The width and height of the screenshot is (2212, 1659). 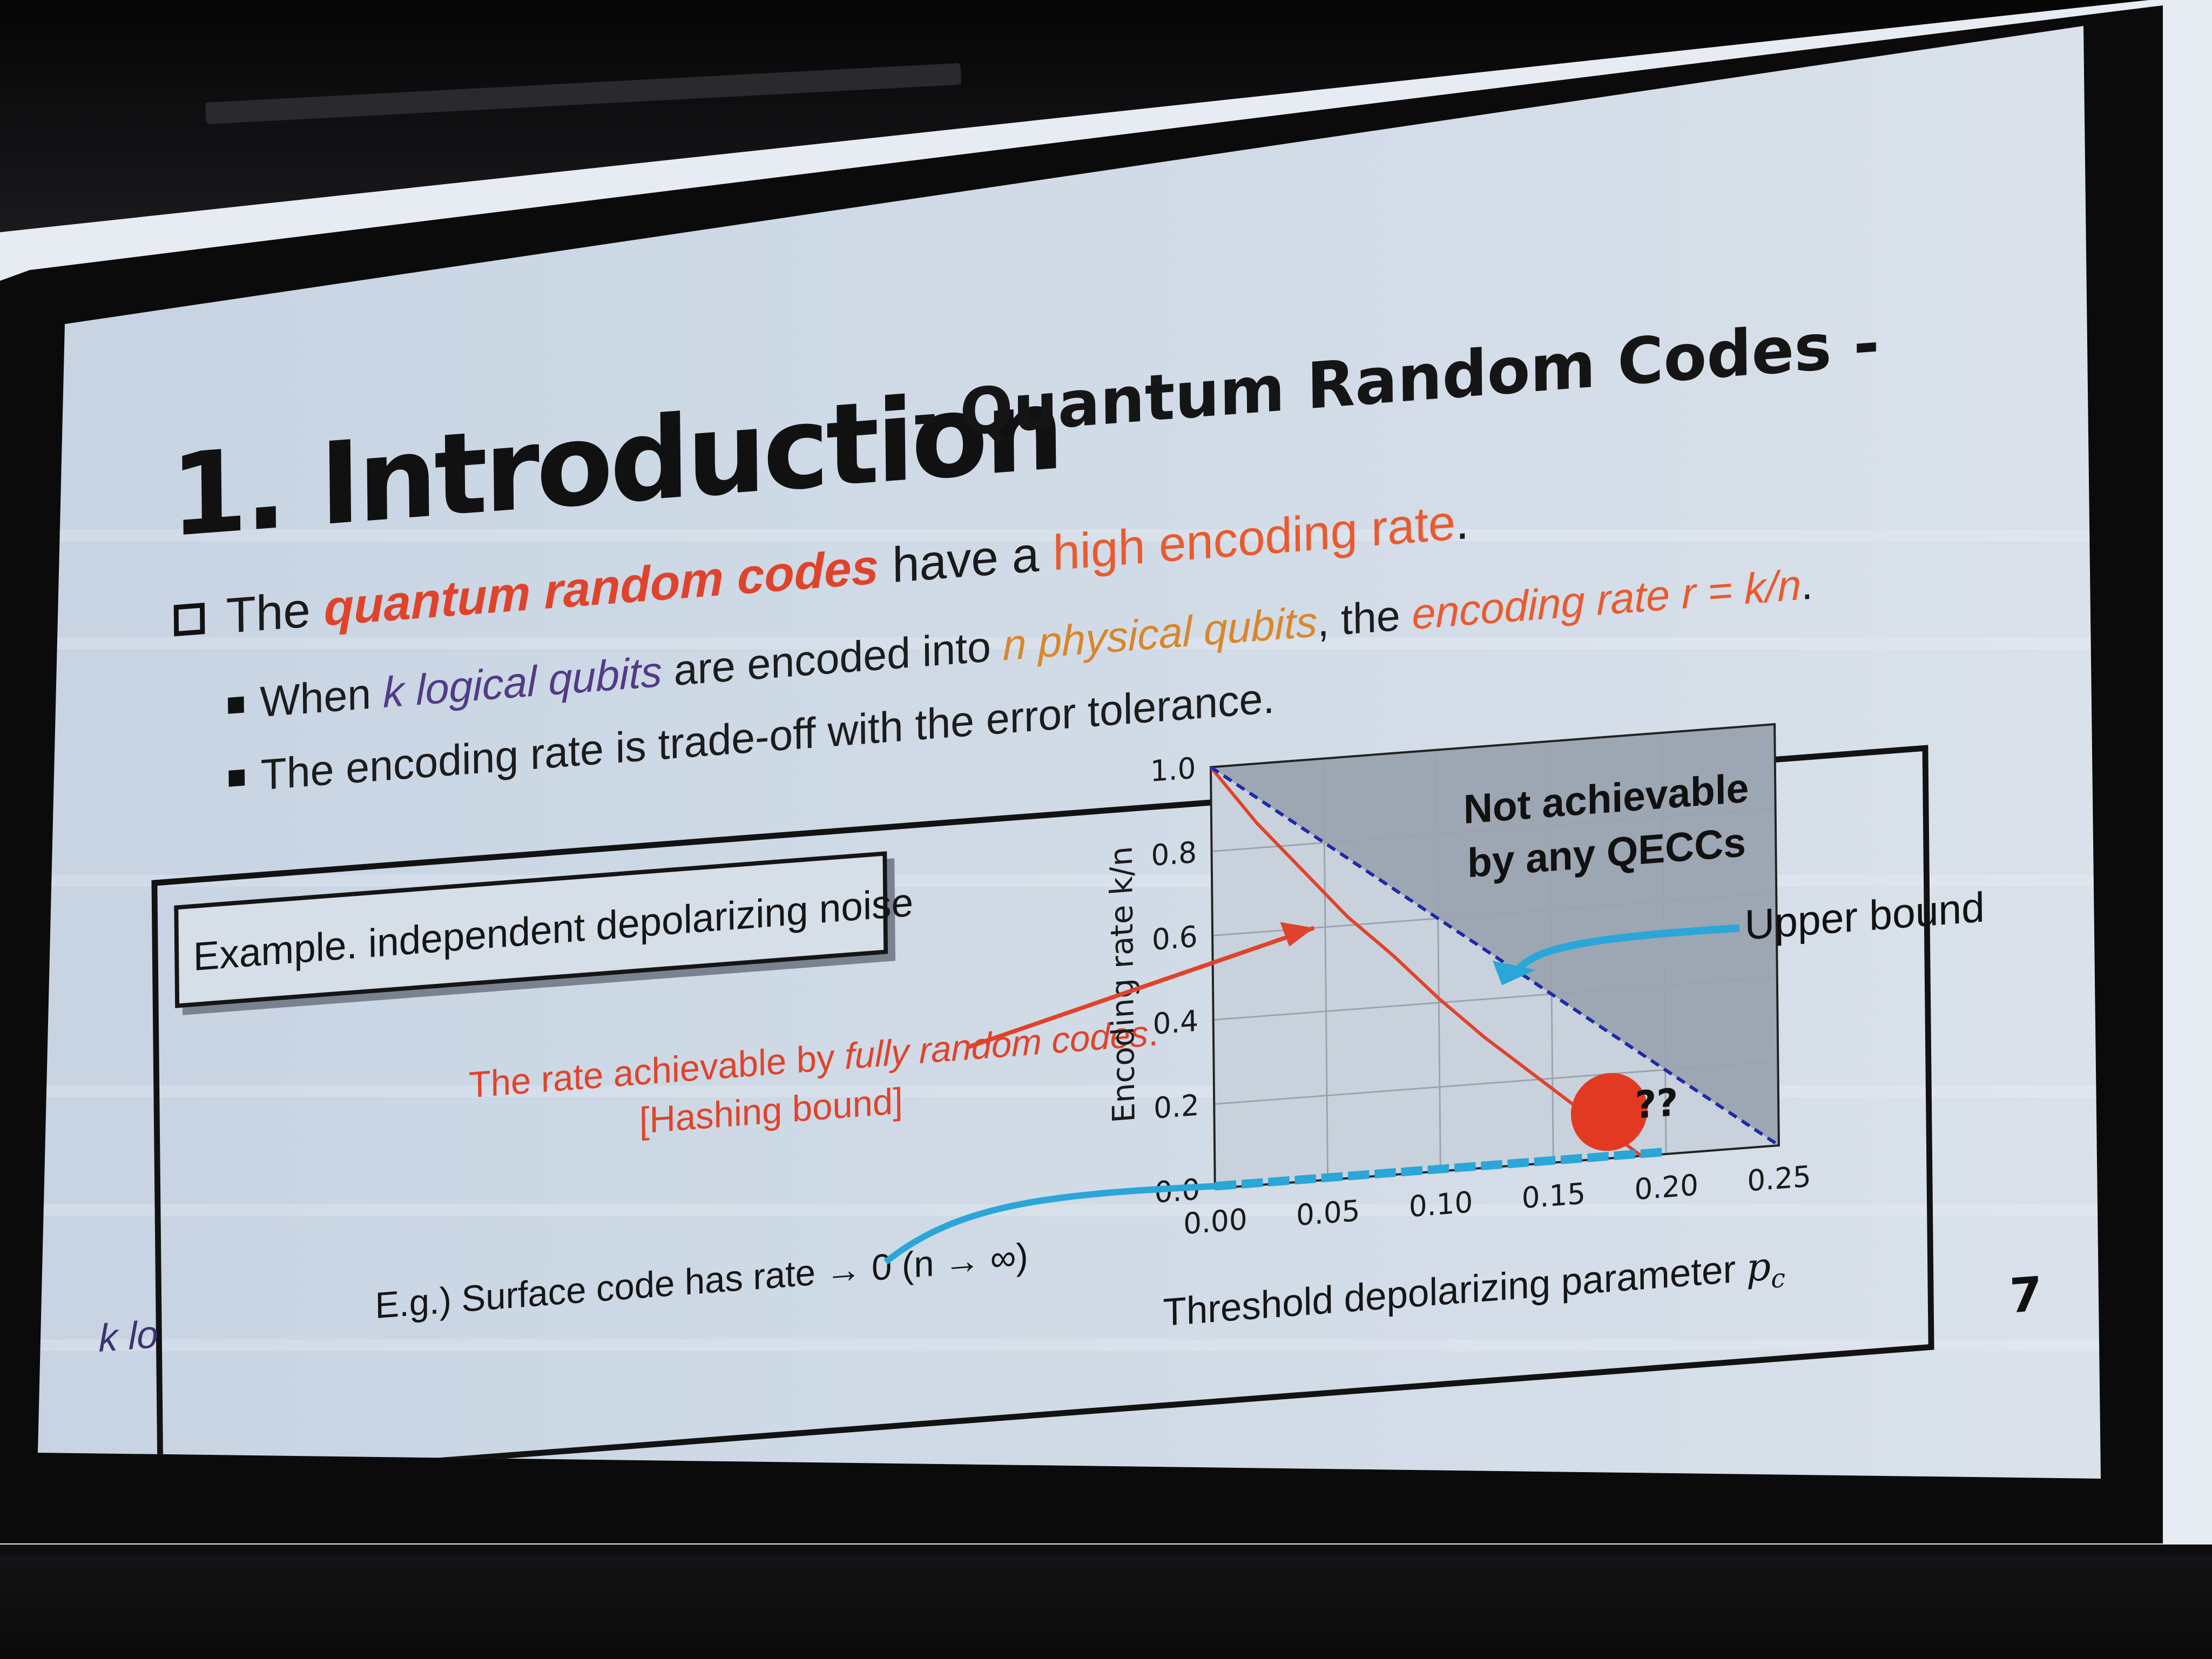 I want to click on surface-code-baseline, so click(x=1441, y=1169).